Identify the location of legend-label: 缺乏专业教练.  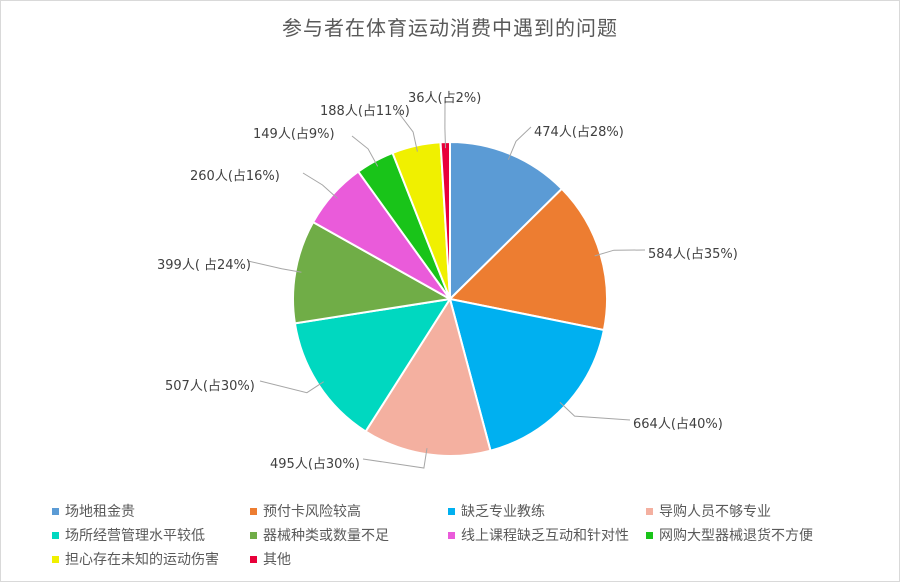
(503, 512).